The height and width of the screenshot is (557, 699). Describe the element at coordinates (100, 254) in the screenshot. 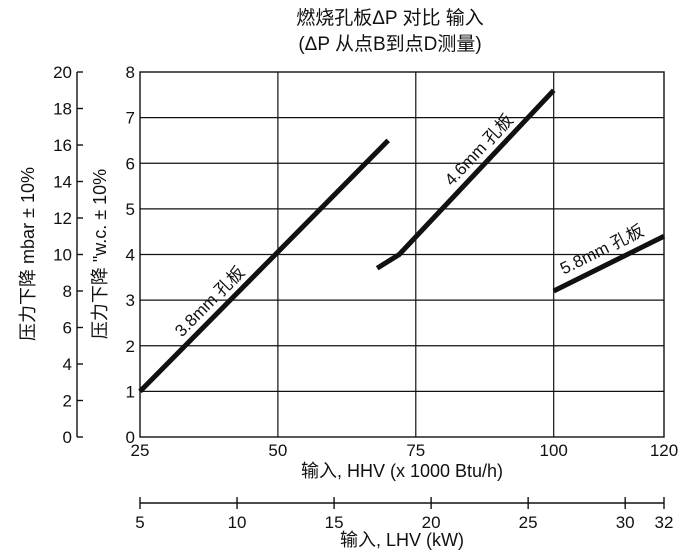

I see `y-axis-label: 压力下降 "w.c. ± 10%` at that location.